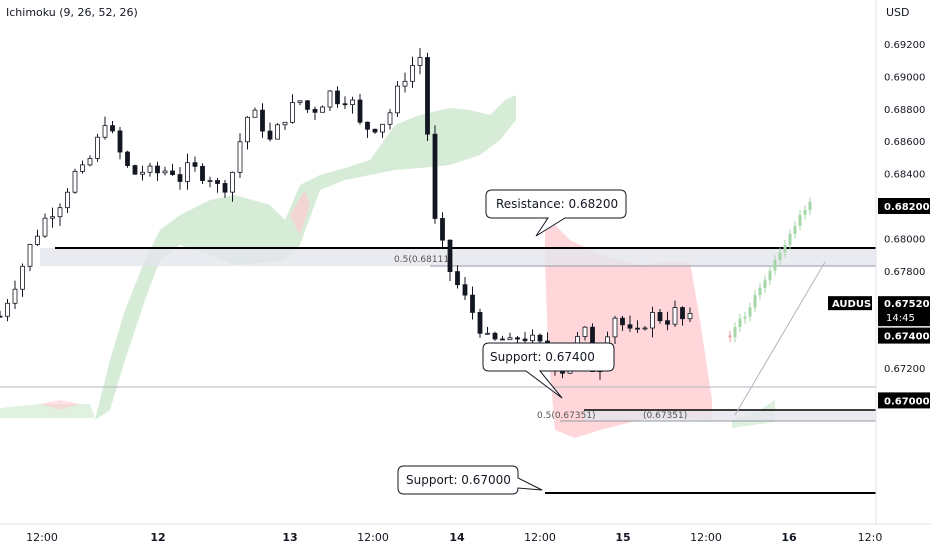  I want to click on price-tick-label: 0.68400, so click(904, 175).